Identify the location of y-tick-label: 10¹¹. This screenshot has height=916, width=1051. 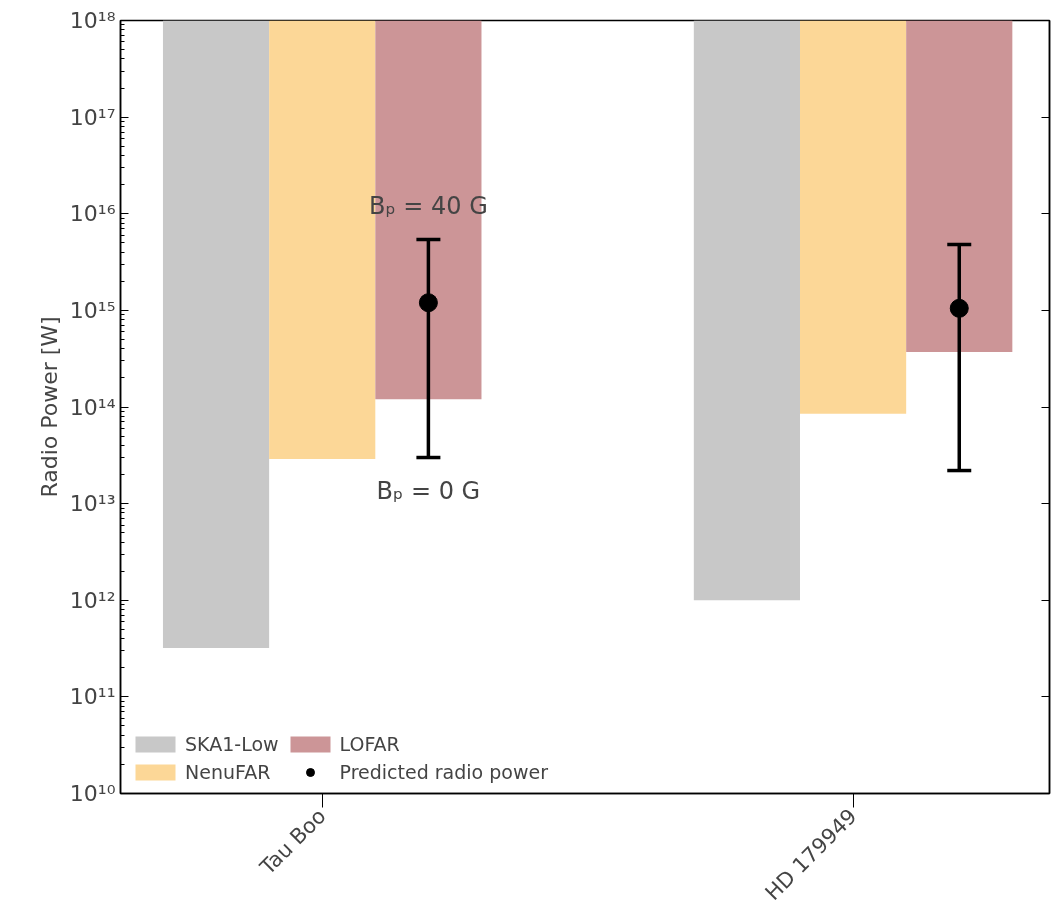
(92, 697).